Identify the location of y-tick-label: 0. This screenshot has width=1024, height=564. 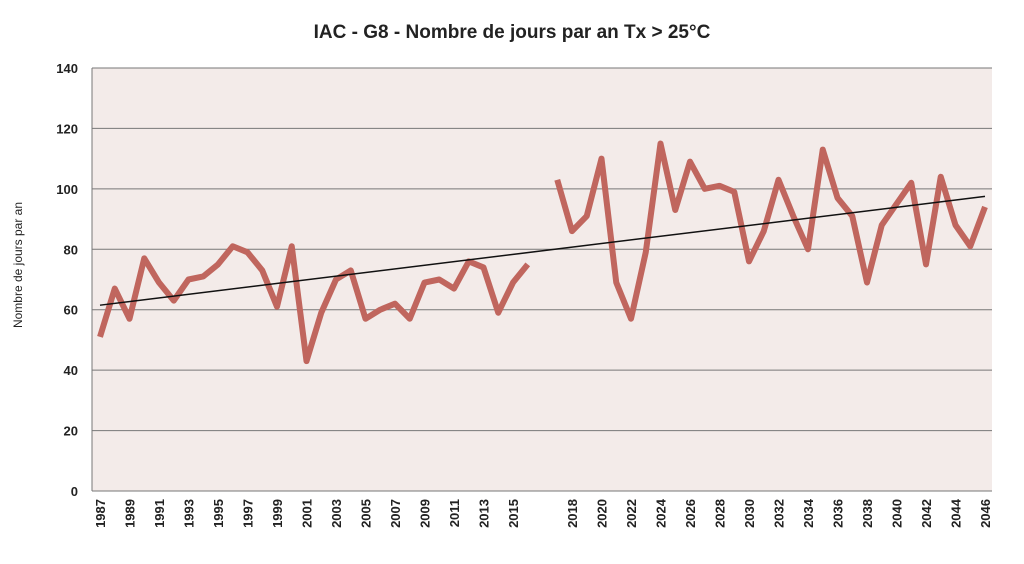
(74, 491).